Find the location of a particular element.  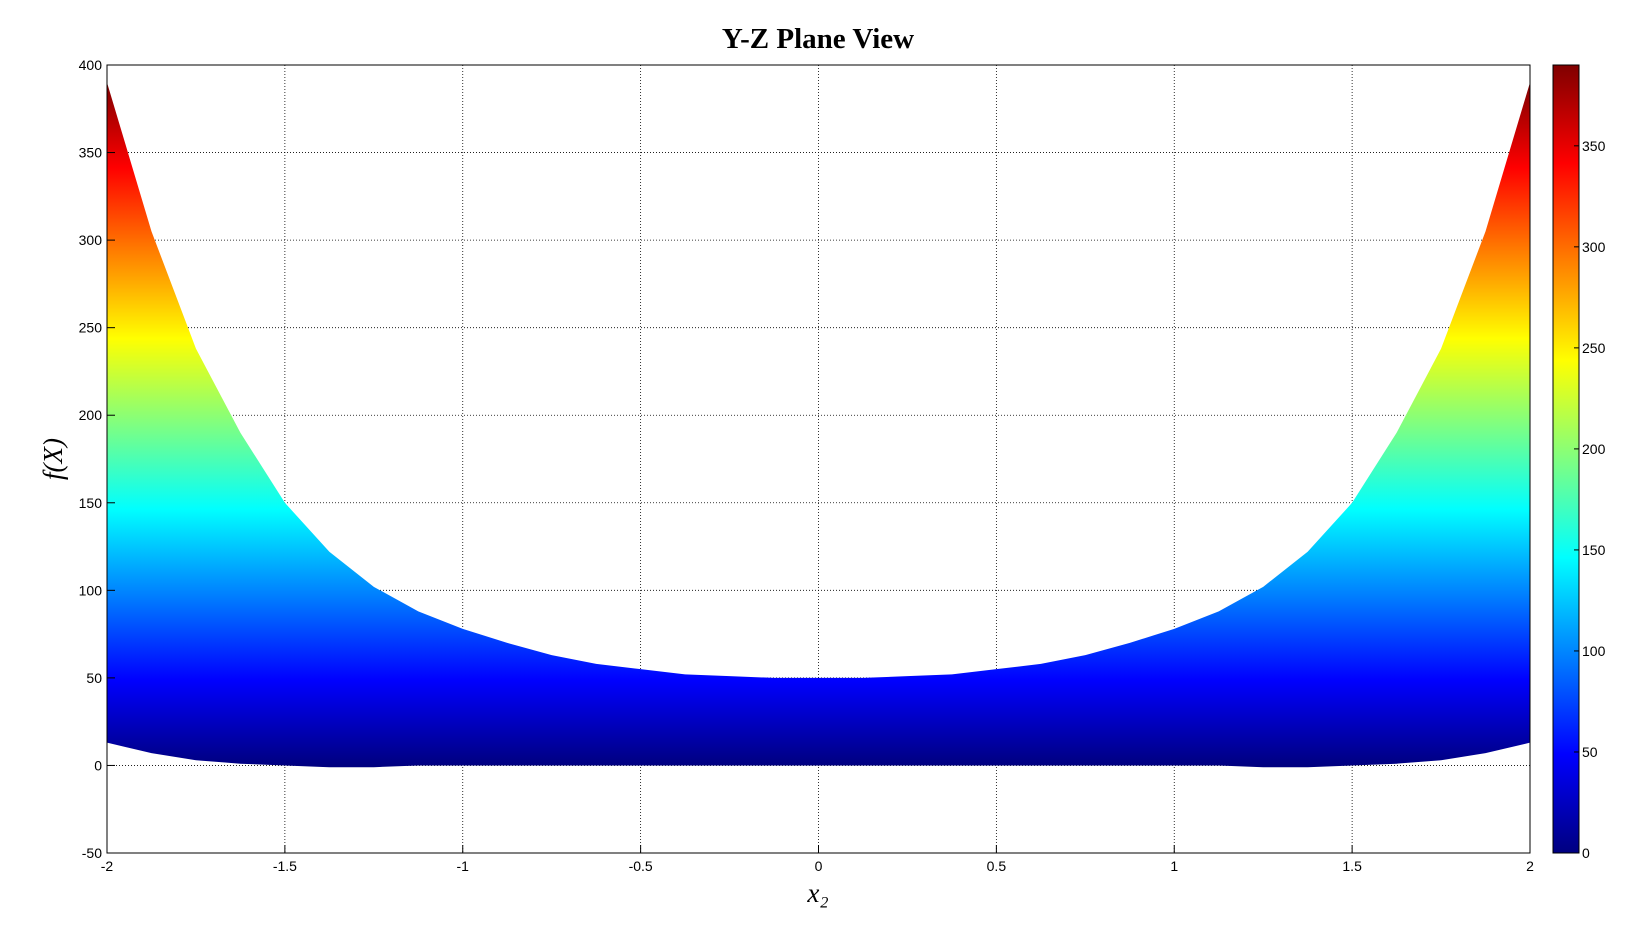

x-tick-label: 1 is located at coordinates (1174, 866).